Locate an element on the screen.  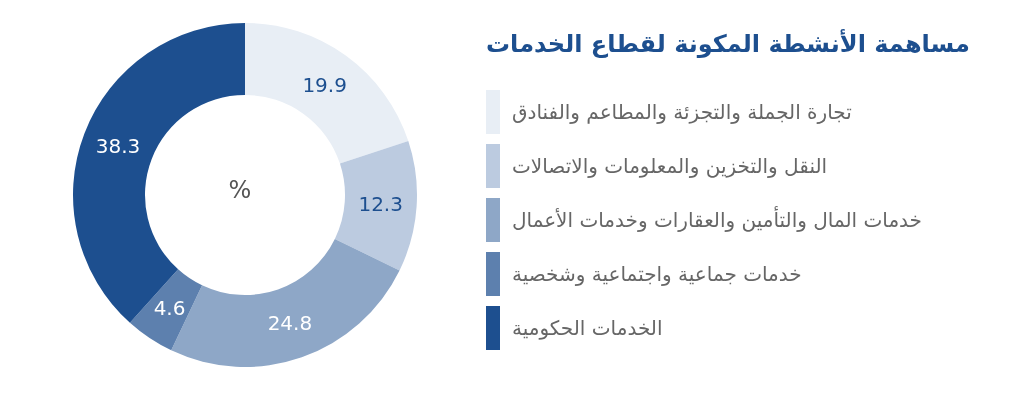
data-label: 19.9 is located at coordinates (324, 84).